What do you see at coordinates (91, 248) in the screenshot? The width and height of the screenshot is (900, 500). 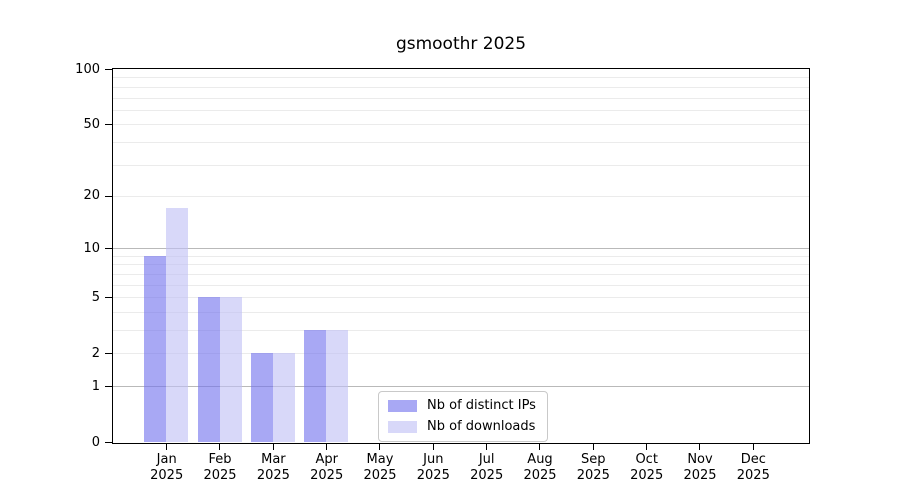 I see `y-axis-tick-label: 10` at bounding box center [91, 248].